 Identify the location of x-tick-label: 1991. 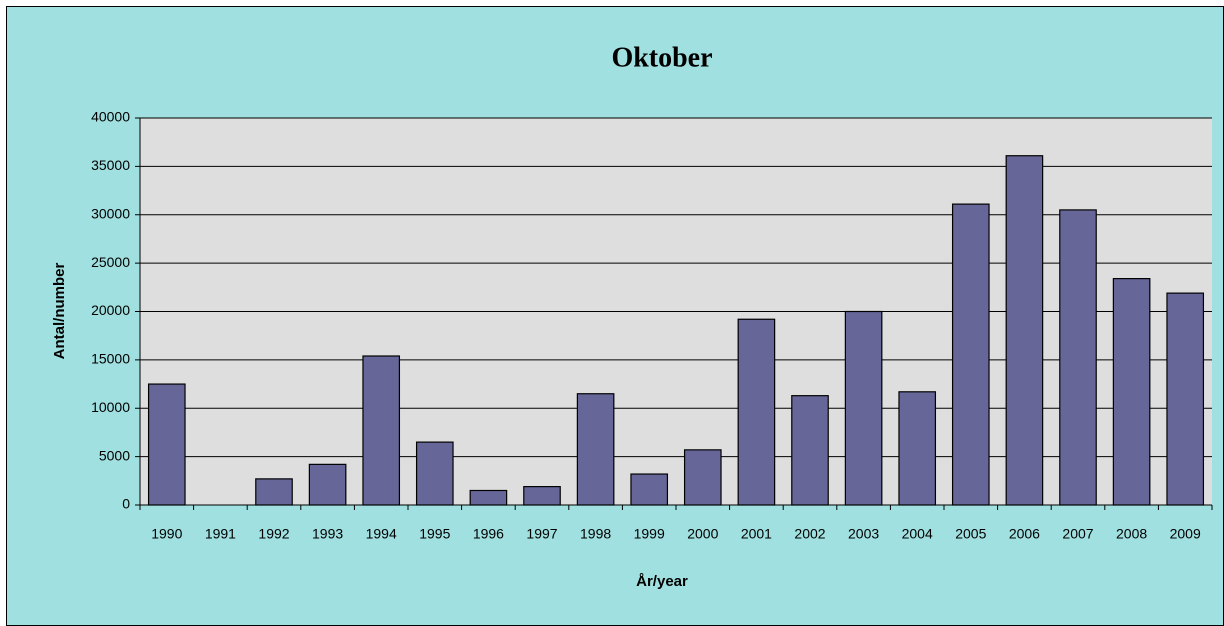
(220, 534).